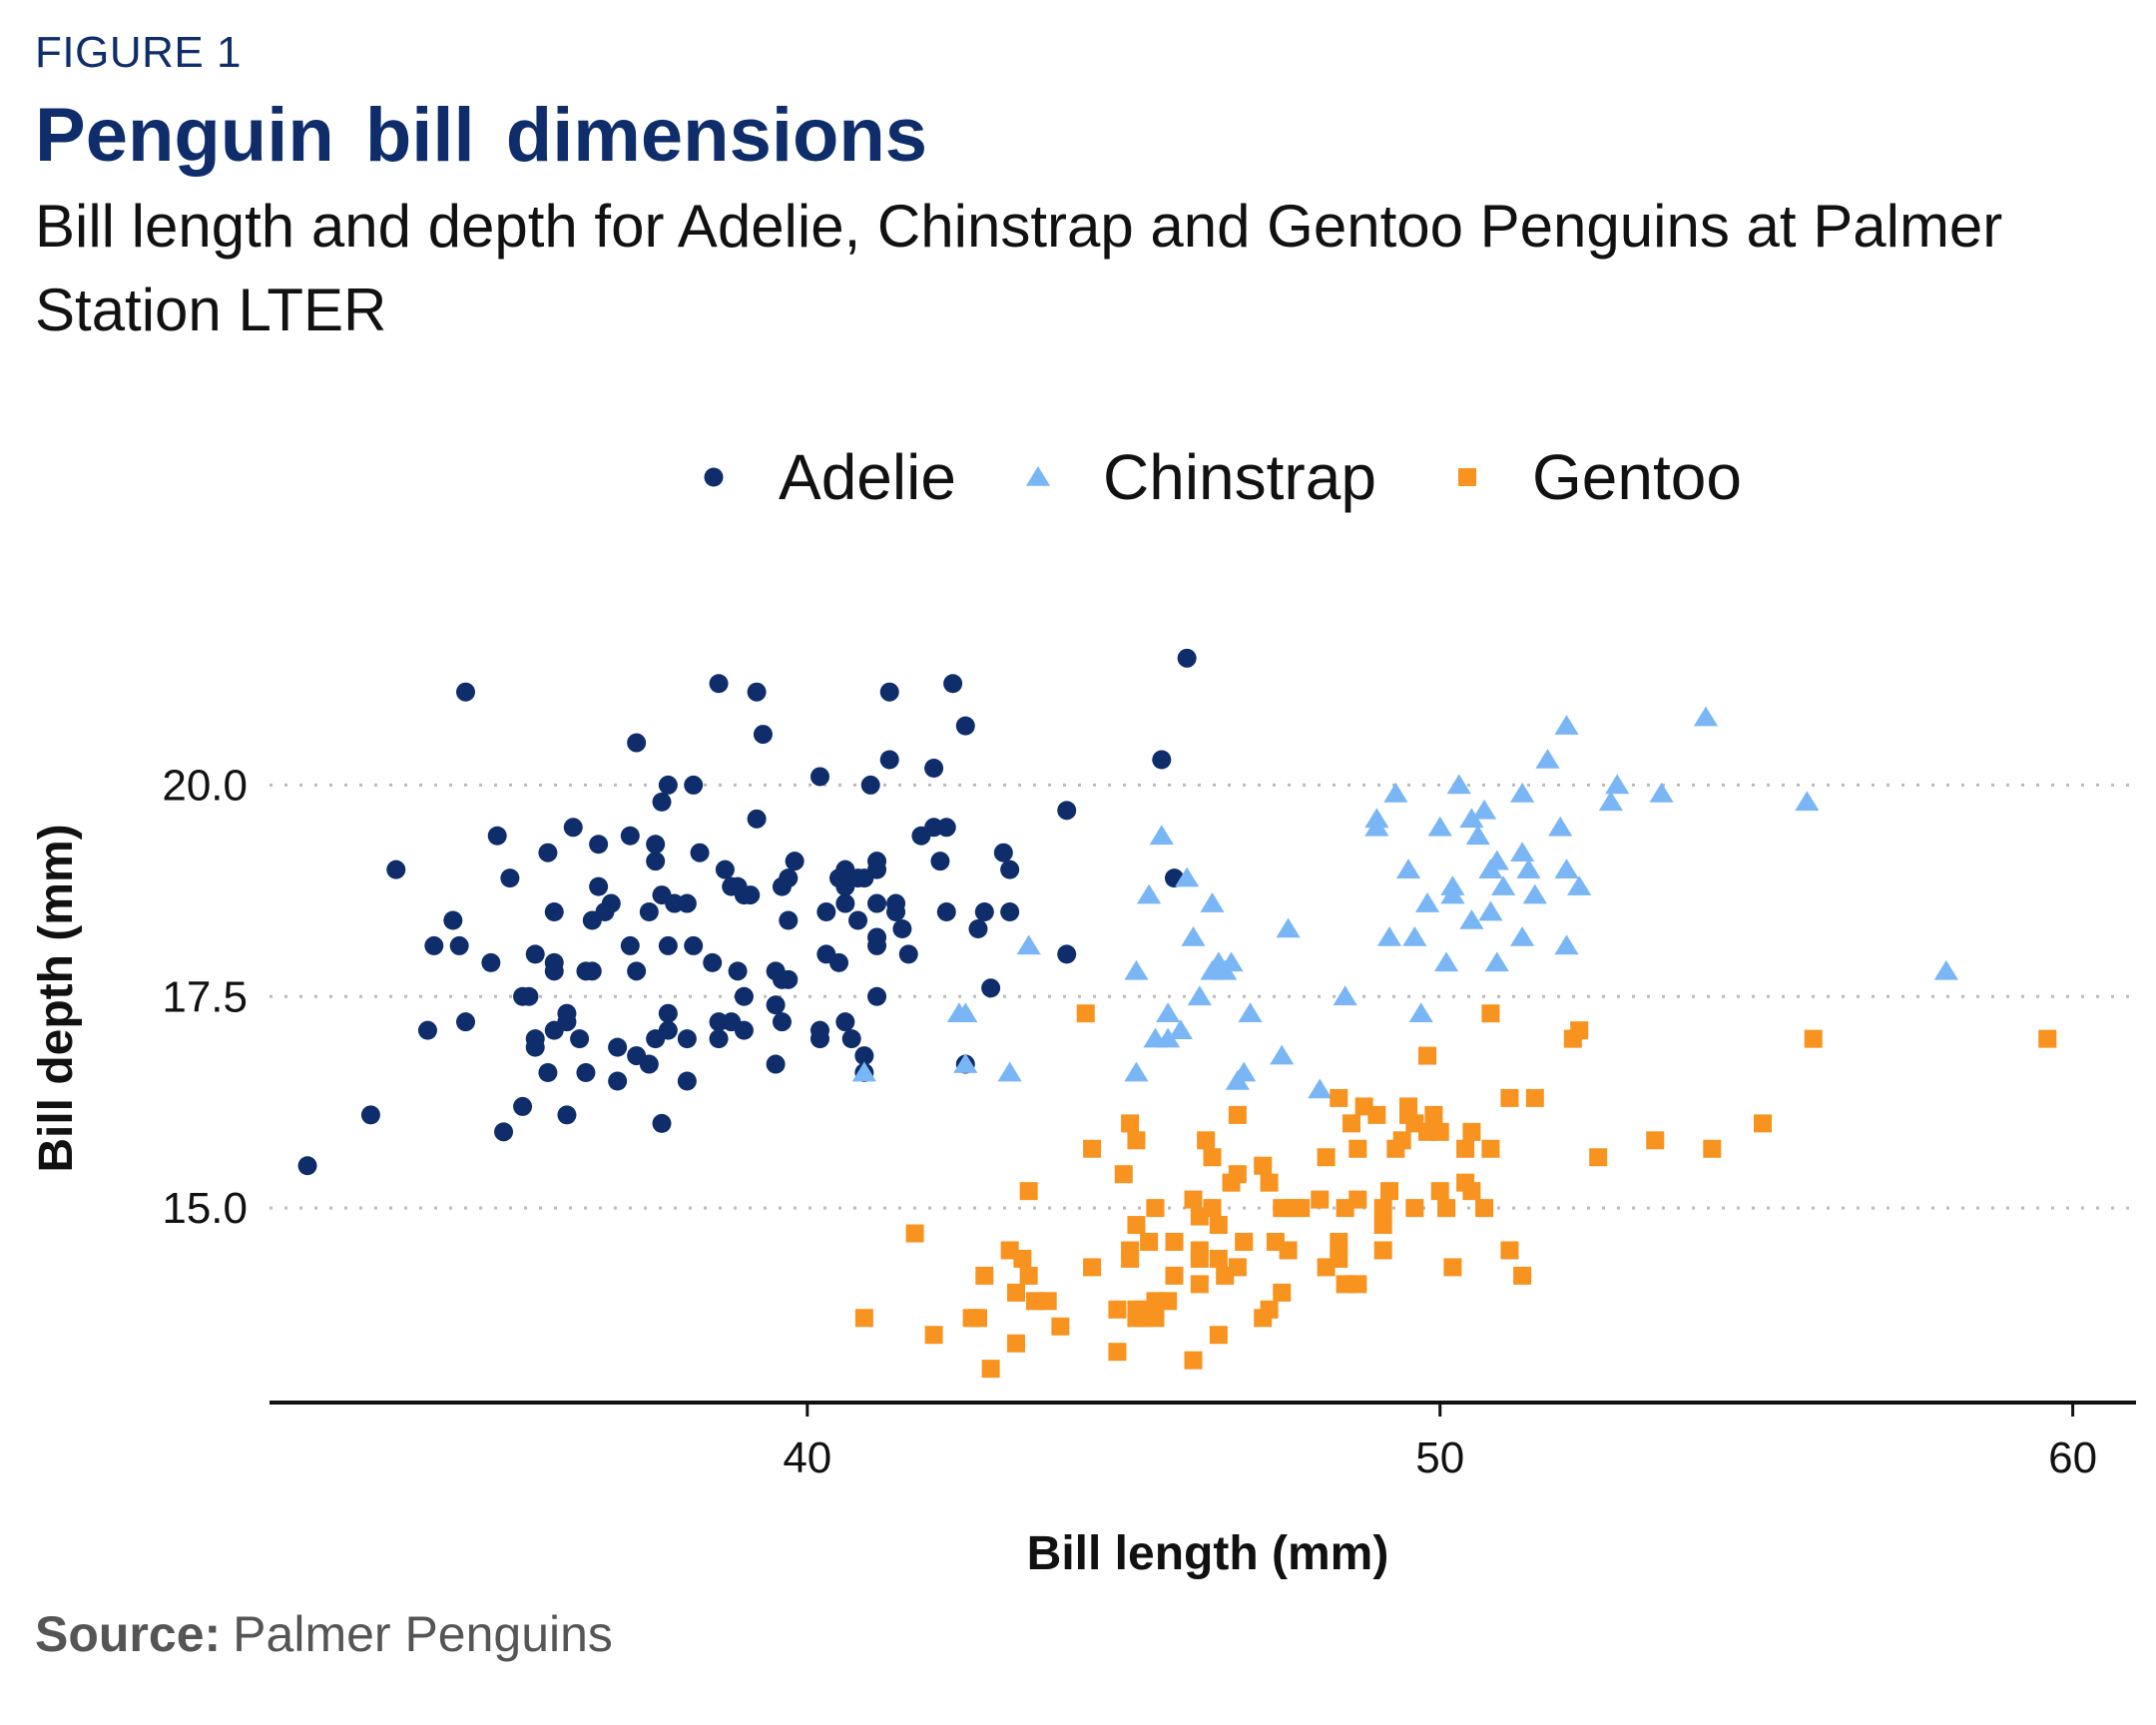 Image resolution: width=2156 pixels, height=1725 pixels. I want to click on x-tick-label: 40, so click(807, 1458).